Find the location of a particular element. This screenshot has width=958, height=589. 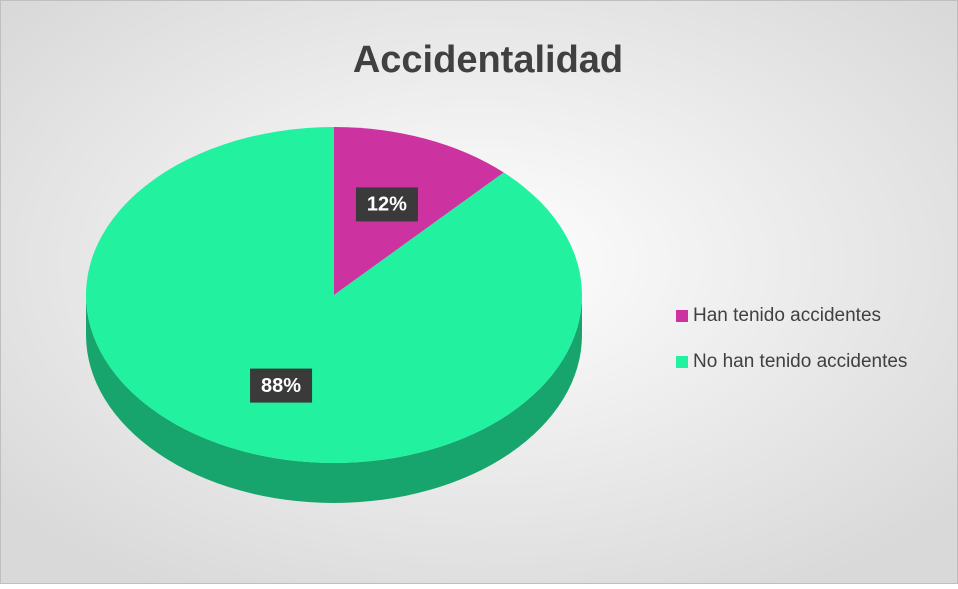

legend-label: No han tenido accidentes is located at coordinates (800, 361).